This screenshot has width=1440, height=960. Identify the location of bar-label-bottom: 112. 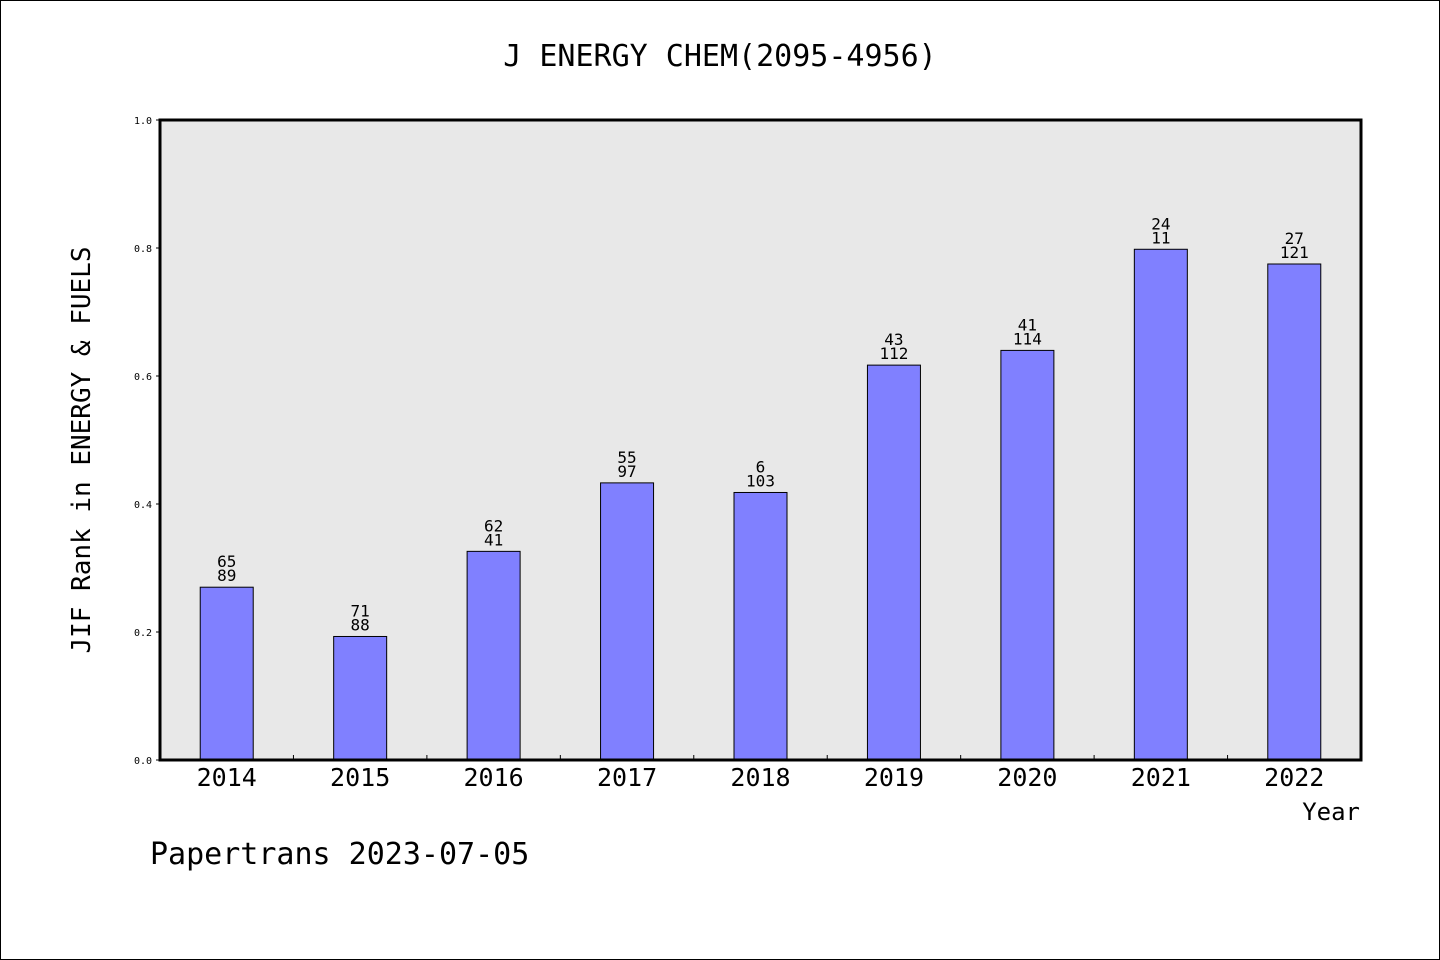
(893, 353).